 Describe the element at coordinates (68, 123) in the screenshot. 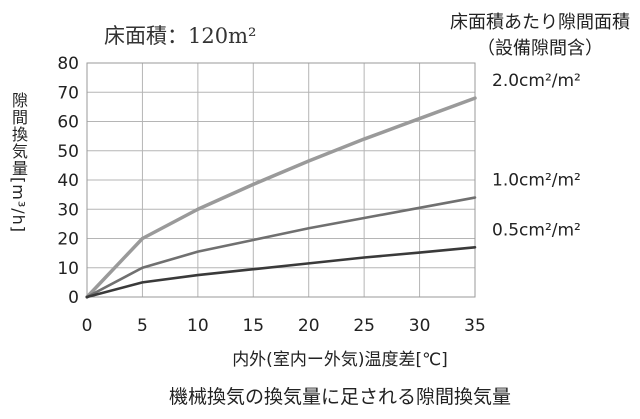

I see `y-tick-label: 60` at that location.